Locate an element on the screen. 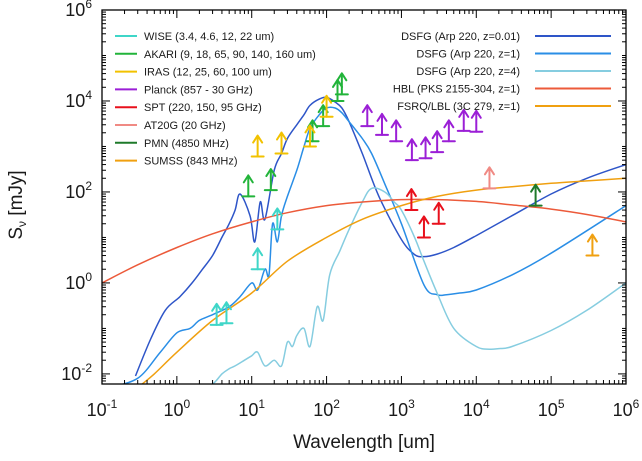 The height and width of the screenshot is (461, 642). x-tick-label-2: 10⁰ is located at coordinates (176, 408).